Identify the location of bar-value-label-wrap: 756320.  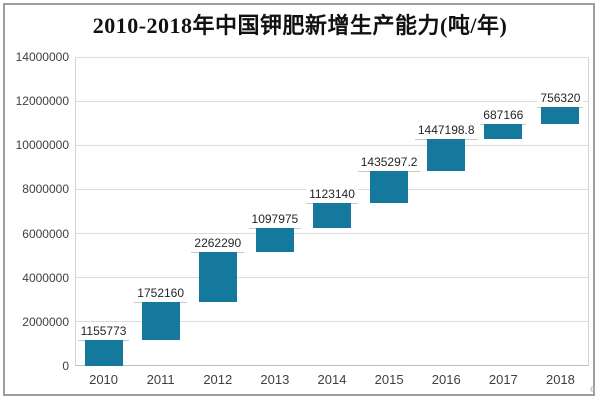
(545, 99).